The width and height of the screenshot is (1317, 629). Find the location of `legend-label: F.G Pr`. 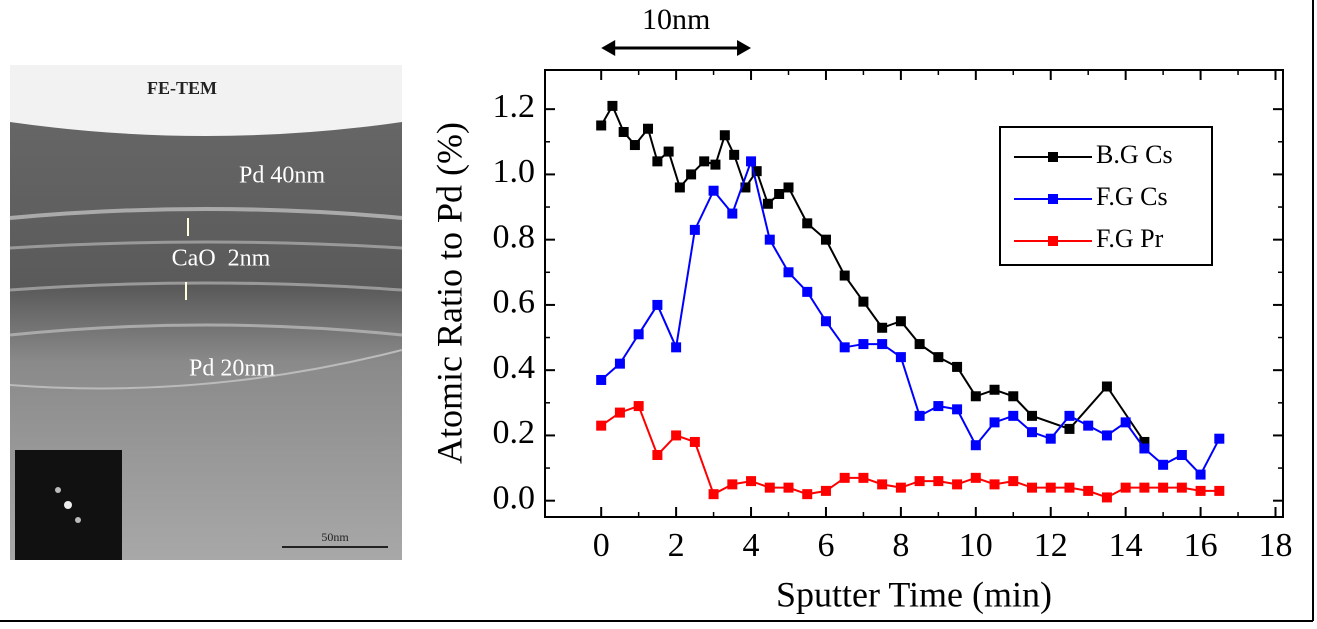

legend-label: F.G Pr is located at coordinates (1130, 238).